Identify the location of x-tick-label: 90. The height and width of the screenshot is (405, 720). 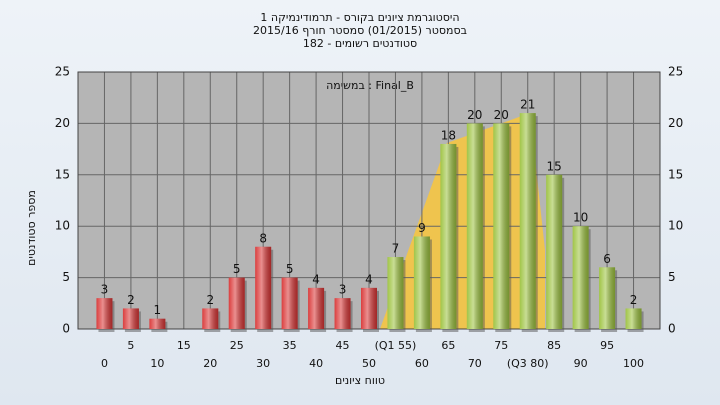
(581, 363).